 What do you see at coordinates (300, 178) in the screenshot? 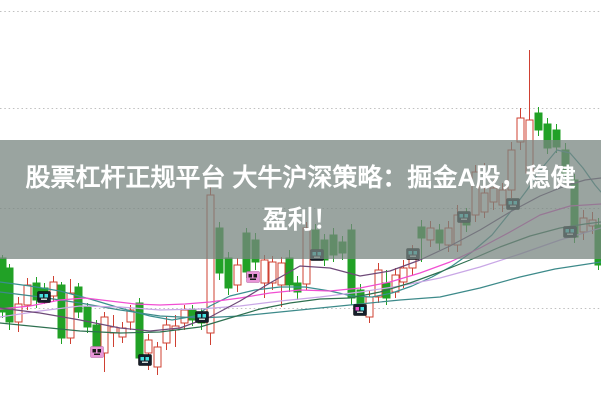
I see `headline-line-1: 股票杠杆正规平台 大牛沪深策略：掘金A股，稳健` at bounding box center [300, 178].